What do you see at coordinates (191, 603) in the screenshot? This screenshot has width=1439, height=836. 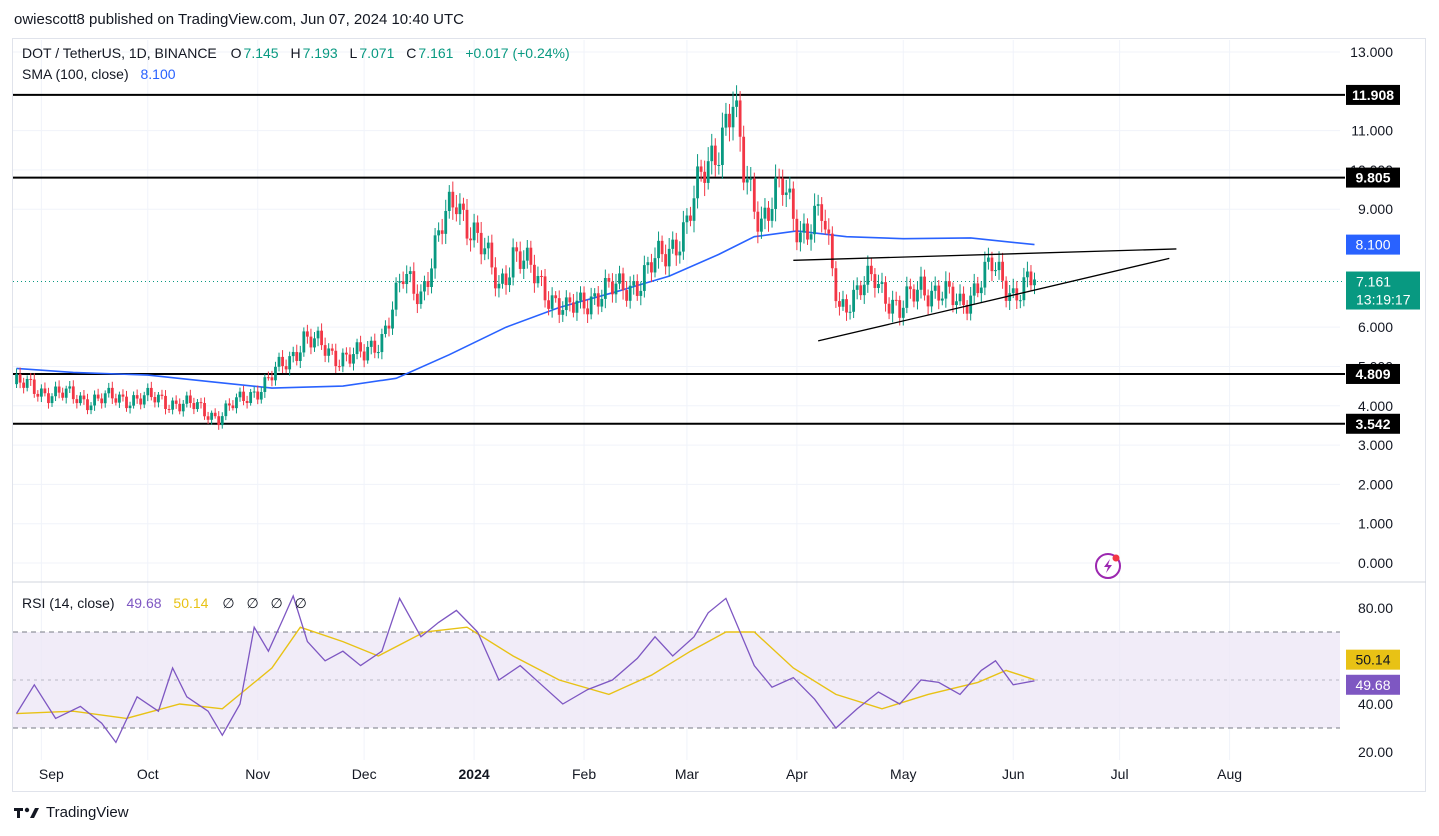 I see `rsi-ma-value: 50.14` at bounding box center [191, 603].